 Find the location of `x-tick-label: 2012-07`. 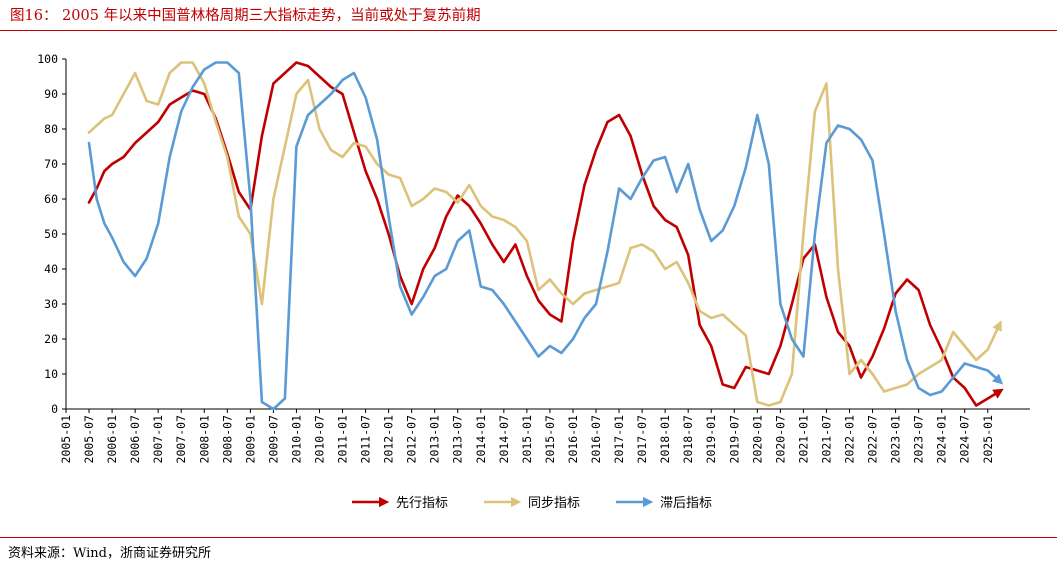

x-tick-label: 2012-07 is located at coordinates (412, 439).